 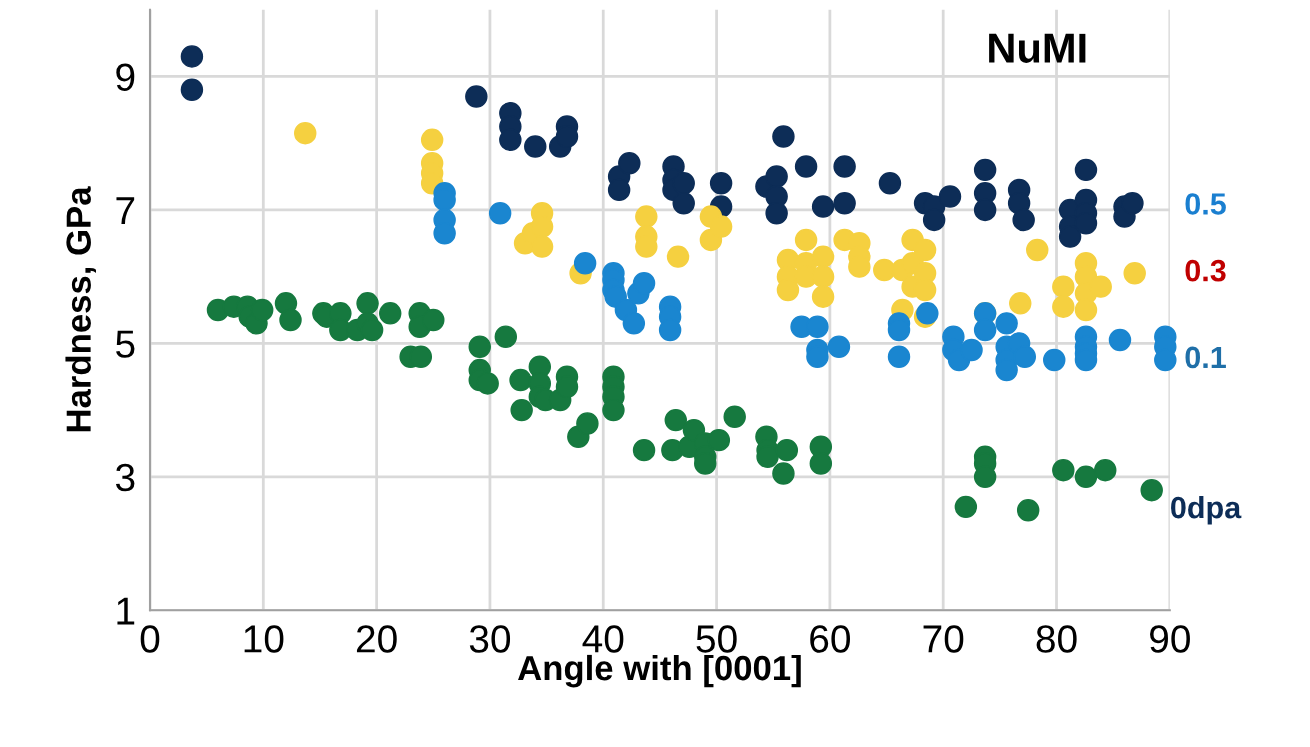 I want to click on y-tick-label: 9, so click(x=125, y=77).